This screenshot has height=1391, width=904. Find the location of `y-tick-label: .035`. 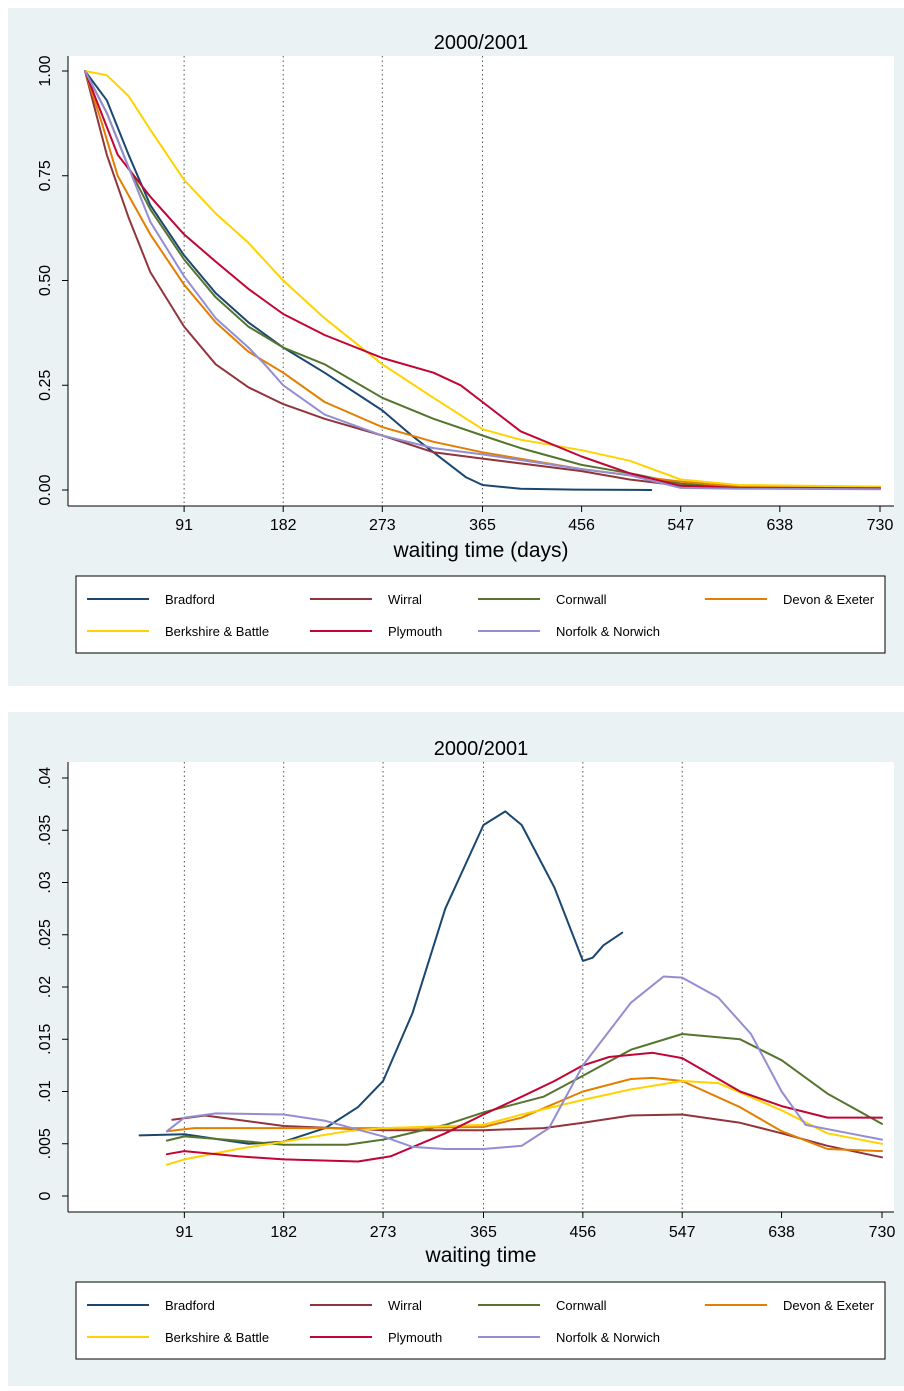

y-tick-label: .035 is located at coordinates (45, 830).